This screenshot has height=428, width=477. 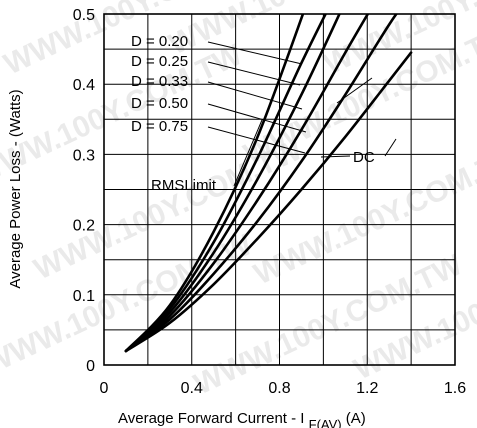 What do you see at coordinates (335, 156) in the screenshot?
I see `leader-dc-left` at bounding box center [335, 156].